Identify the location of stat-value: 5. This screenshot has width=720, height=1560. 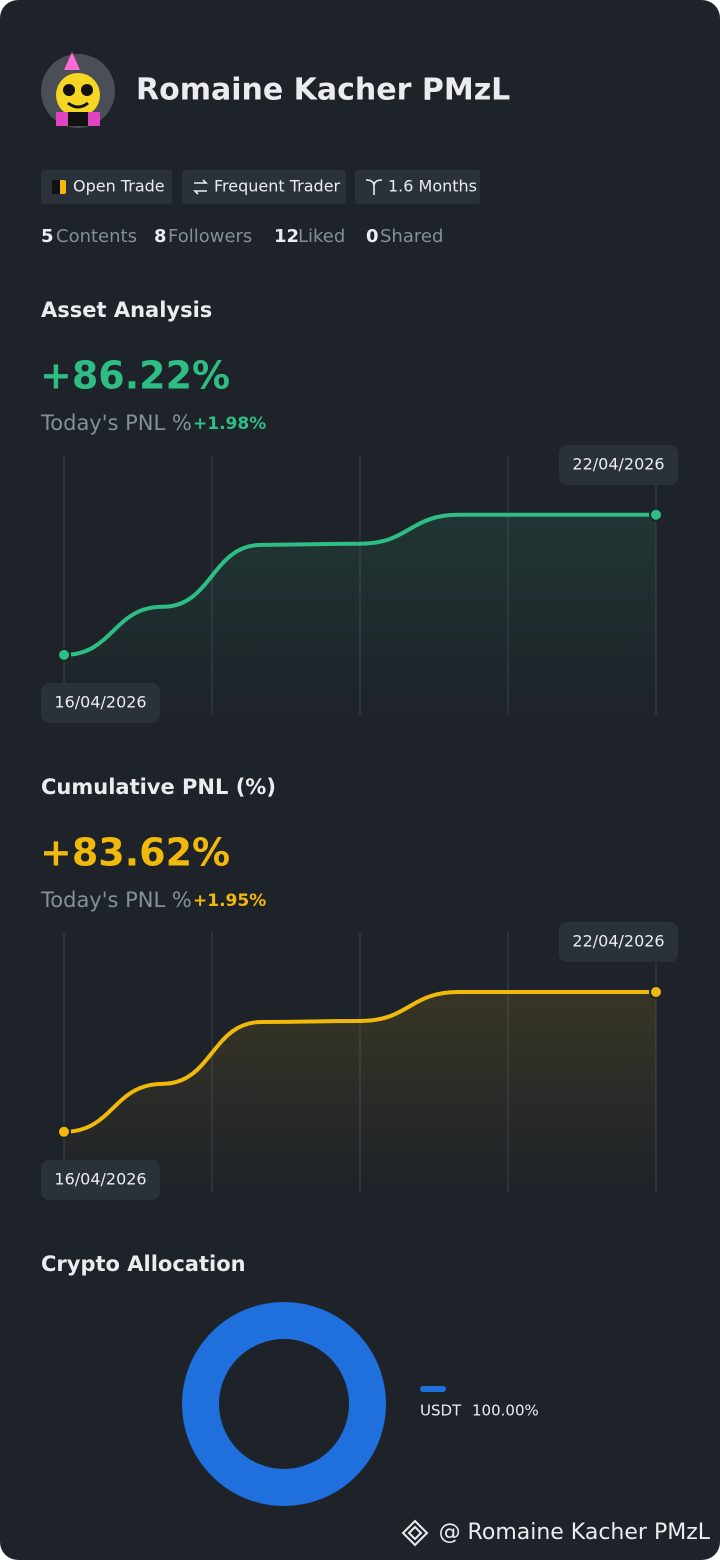
(47, 236).